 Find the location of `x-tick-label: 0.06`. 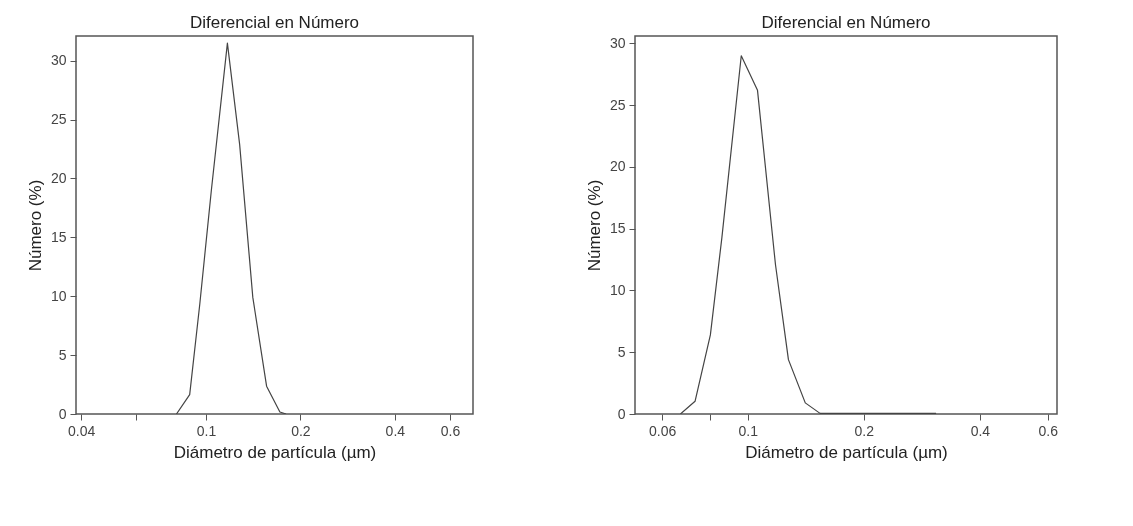

x-tick-label: 0.06 is located at coordinates (663, 430).